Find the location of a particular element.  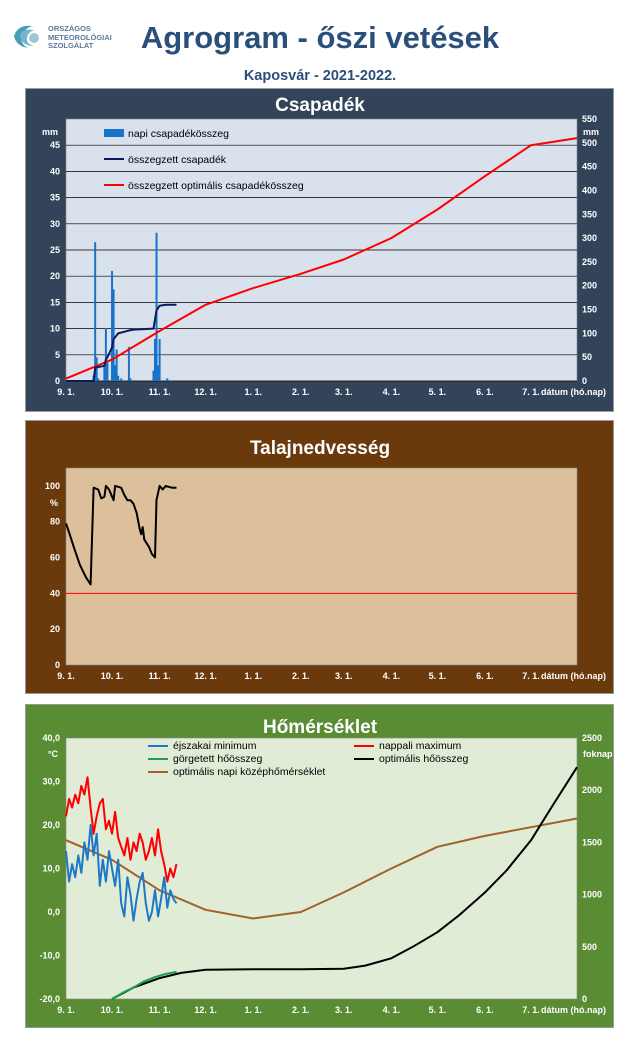

chart-title: Csapadék is located at coordinates (320, 105).